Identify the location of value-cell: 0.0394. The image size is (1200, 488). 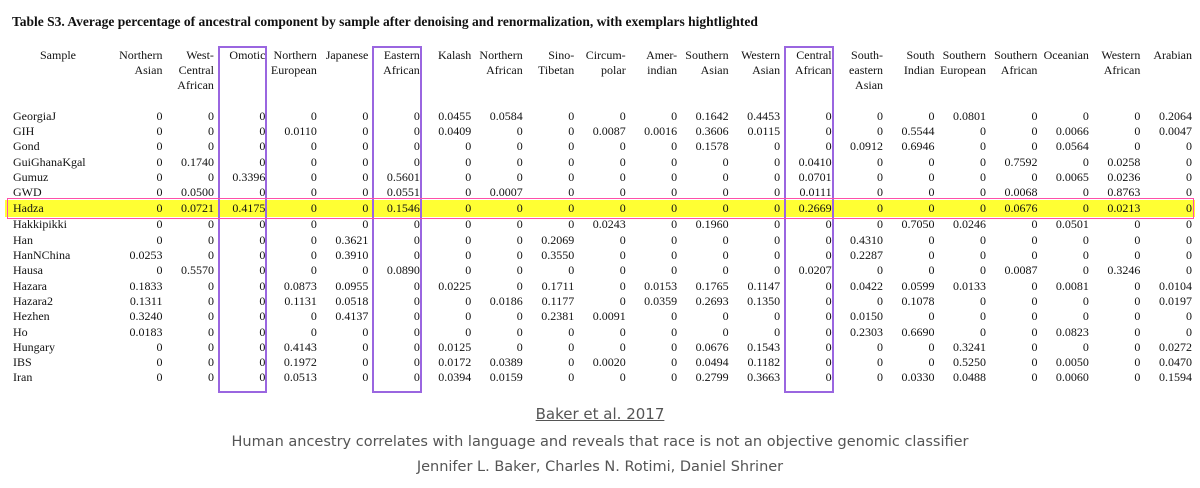
(455, 377).